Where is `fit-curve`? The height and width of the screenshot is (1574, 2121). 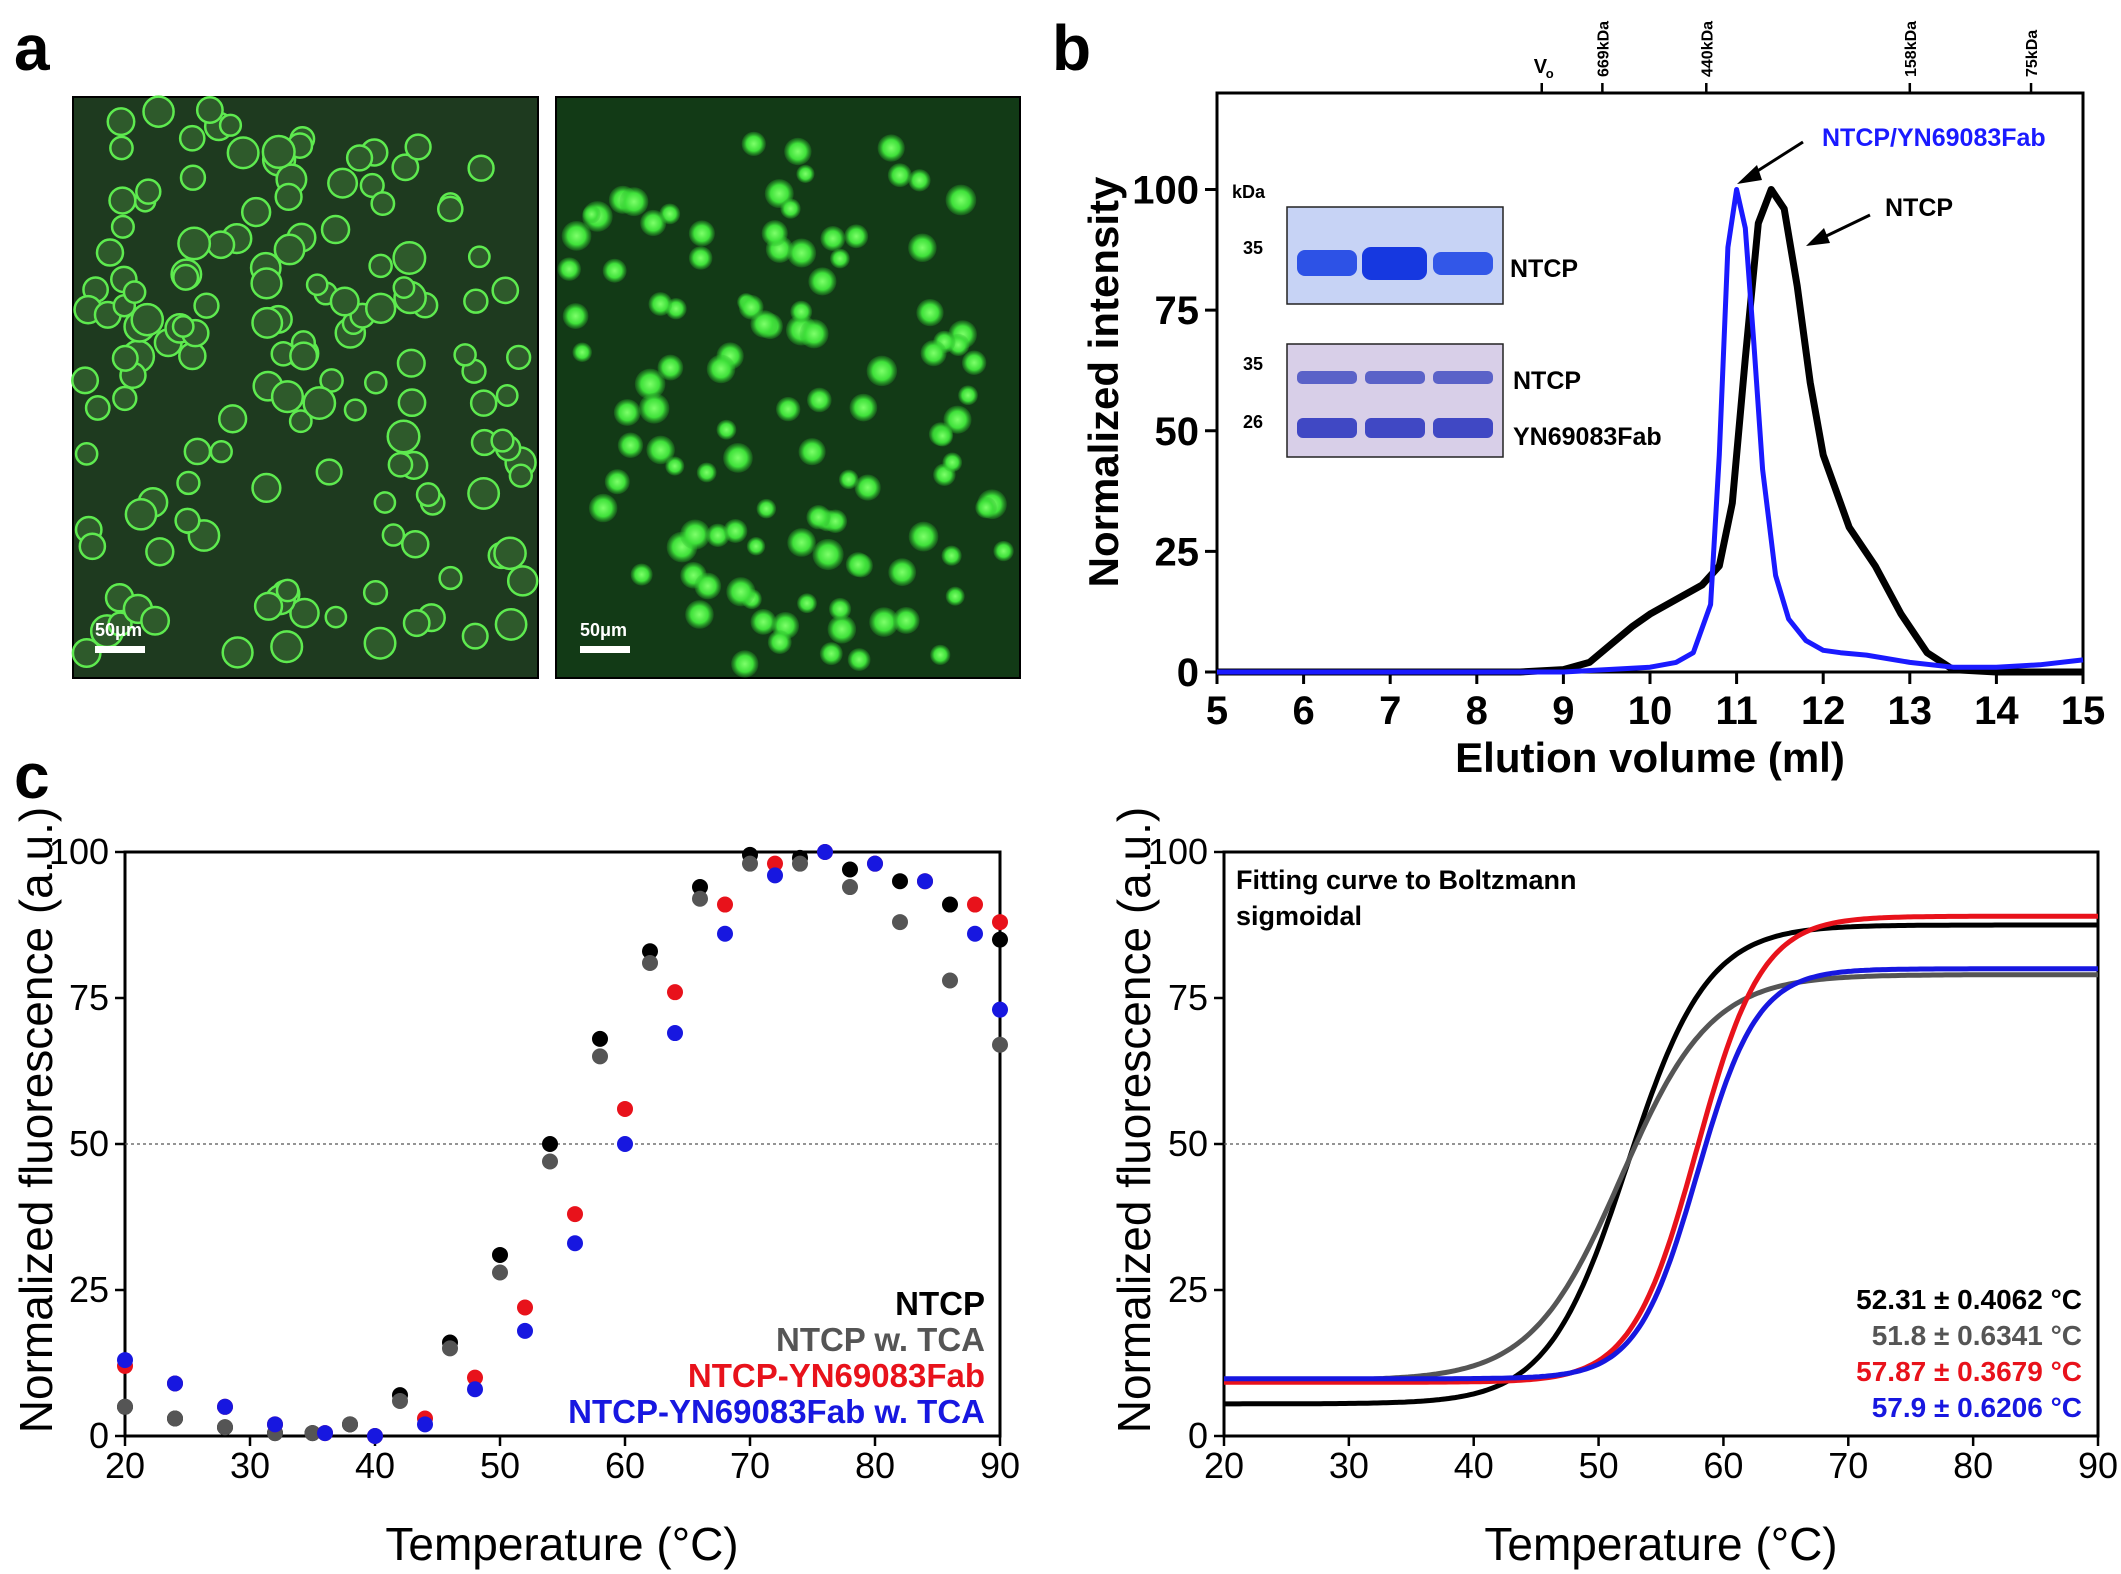 fit-curve is located at coordinates (1661, 1149).